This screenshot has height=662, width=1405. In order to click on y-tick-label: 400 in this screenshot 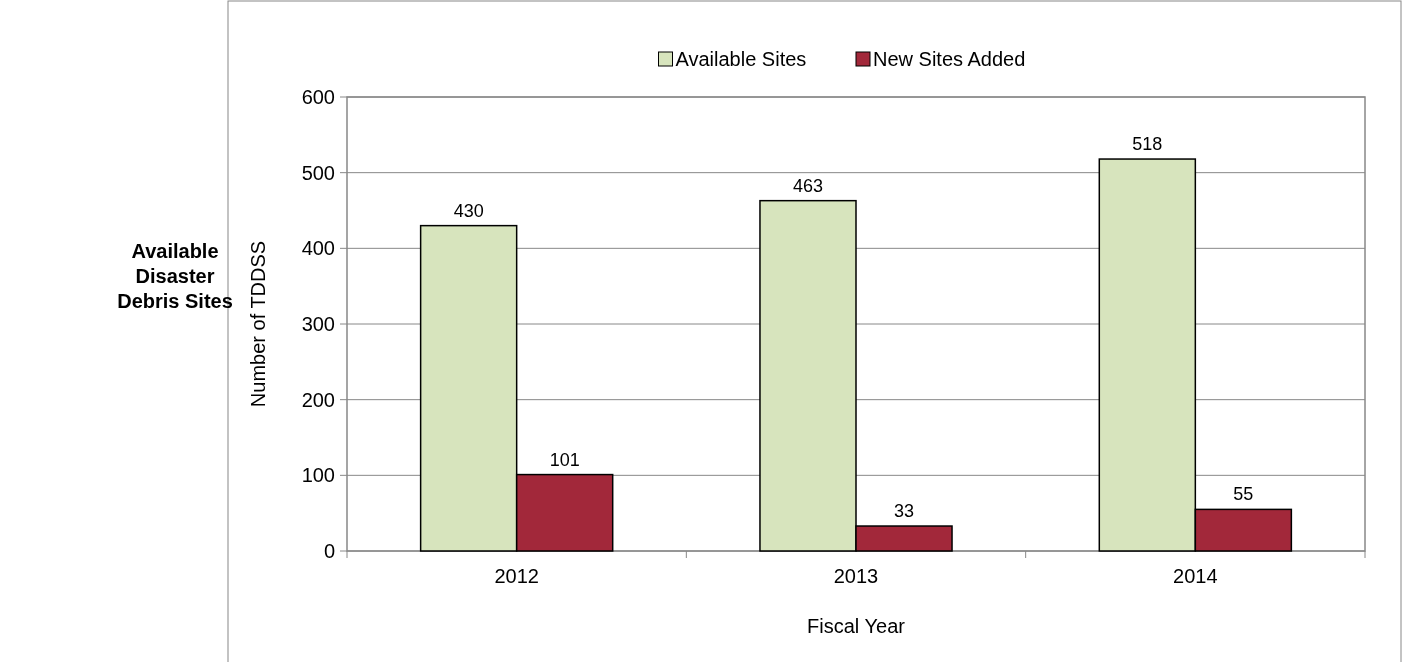, I will do `click(318, 248)`.